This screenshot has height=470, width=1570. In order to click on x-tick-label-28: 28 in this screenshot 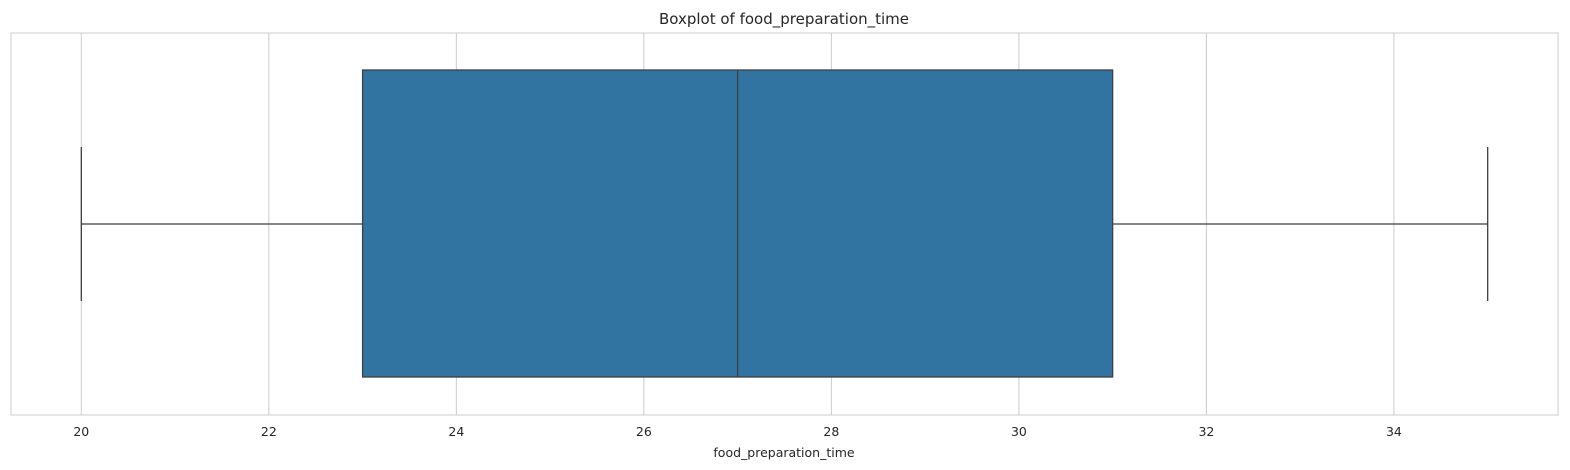, I will do `click(831, 431)`.